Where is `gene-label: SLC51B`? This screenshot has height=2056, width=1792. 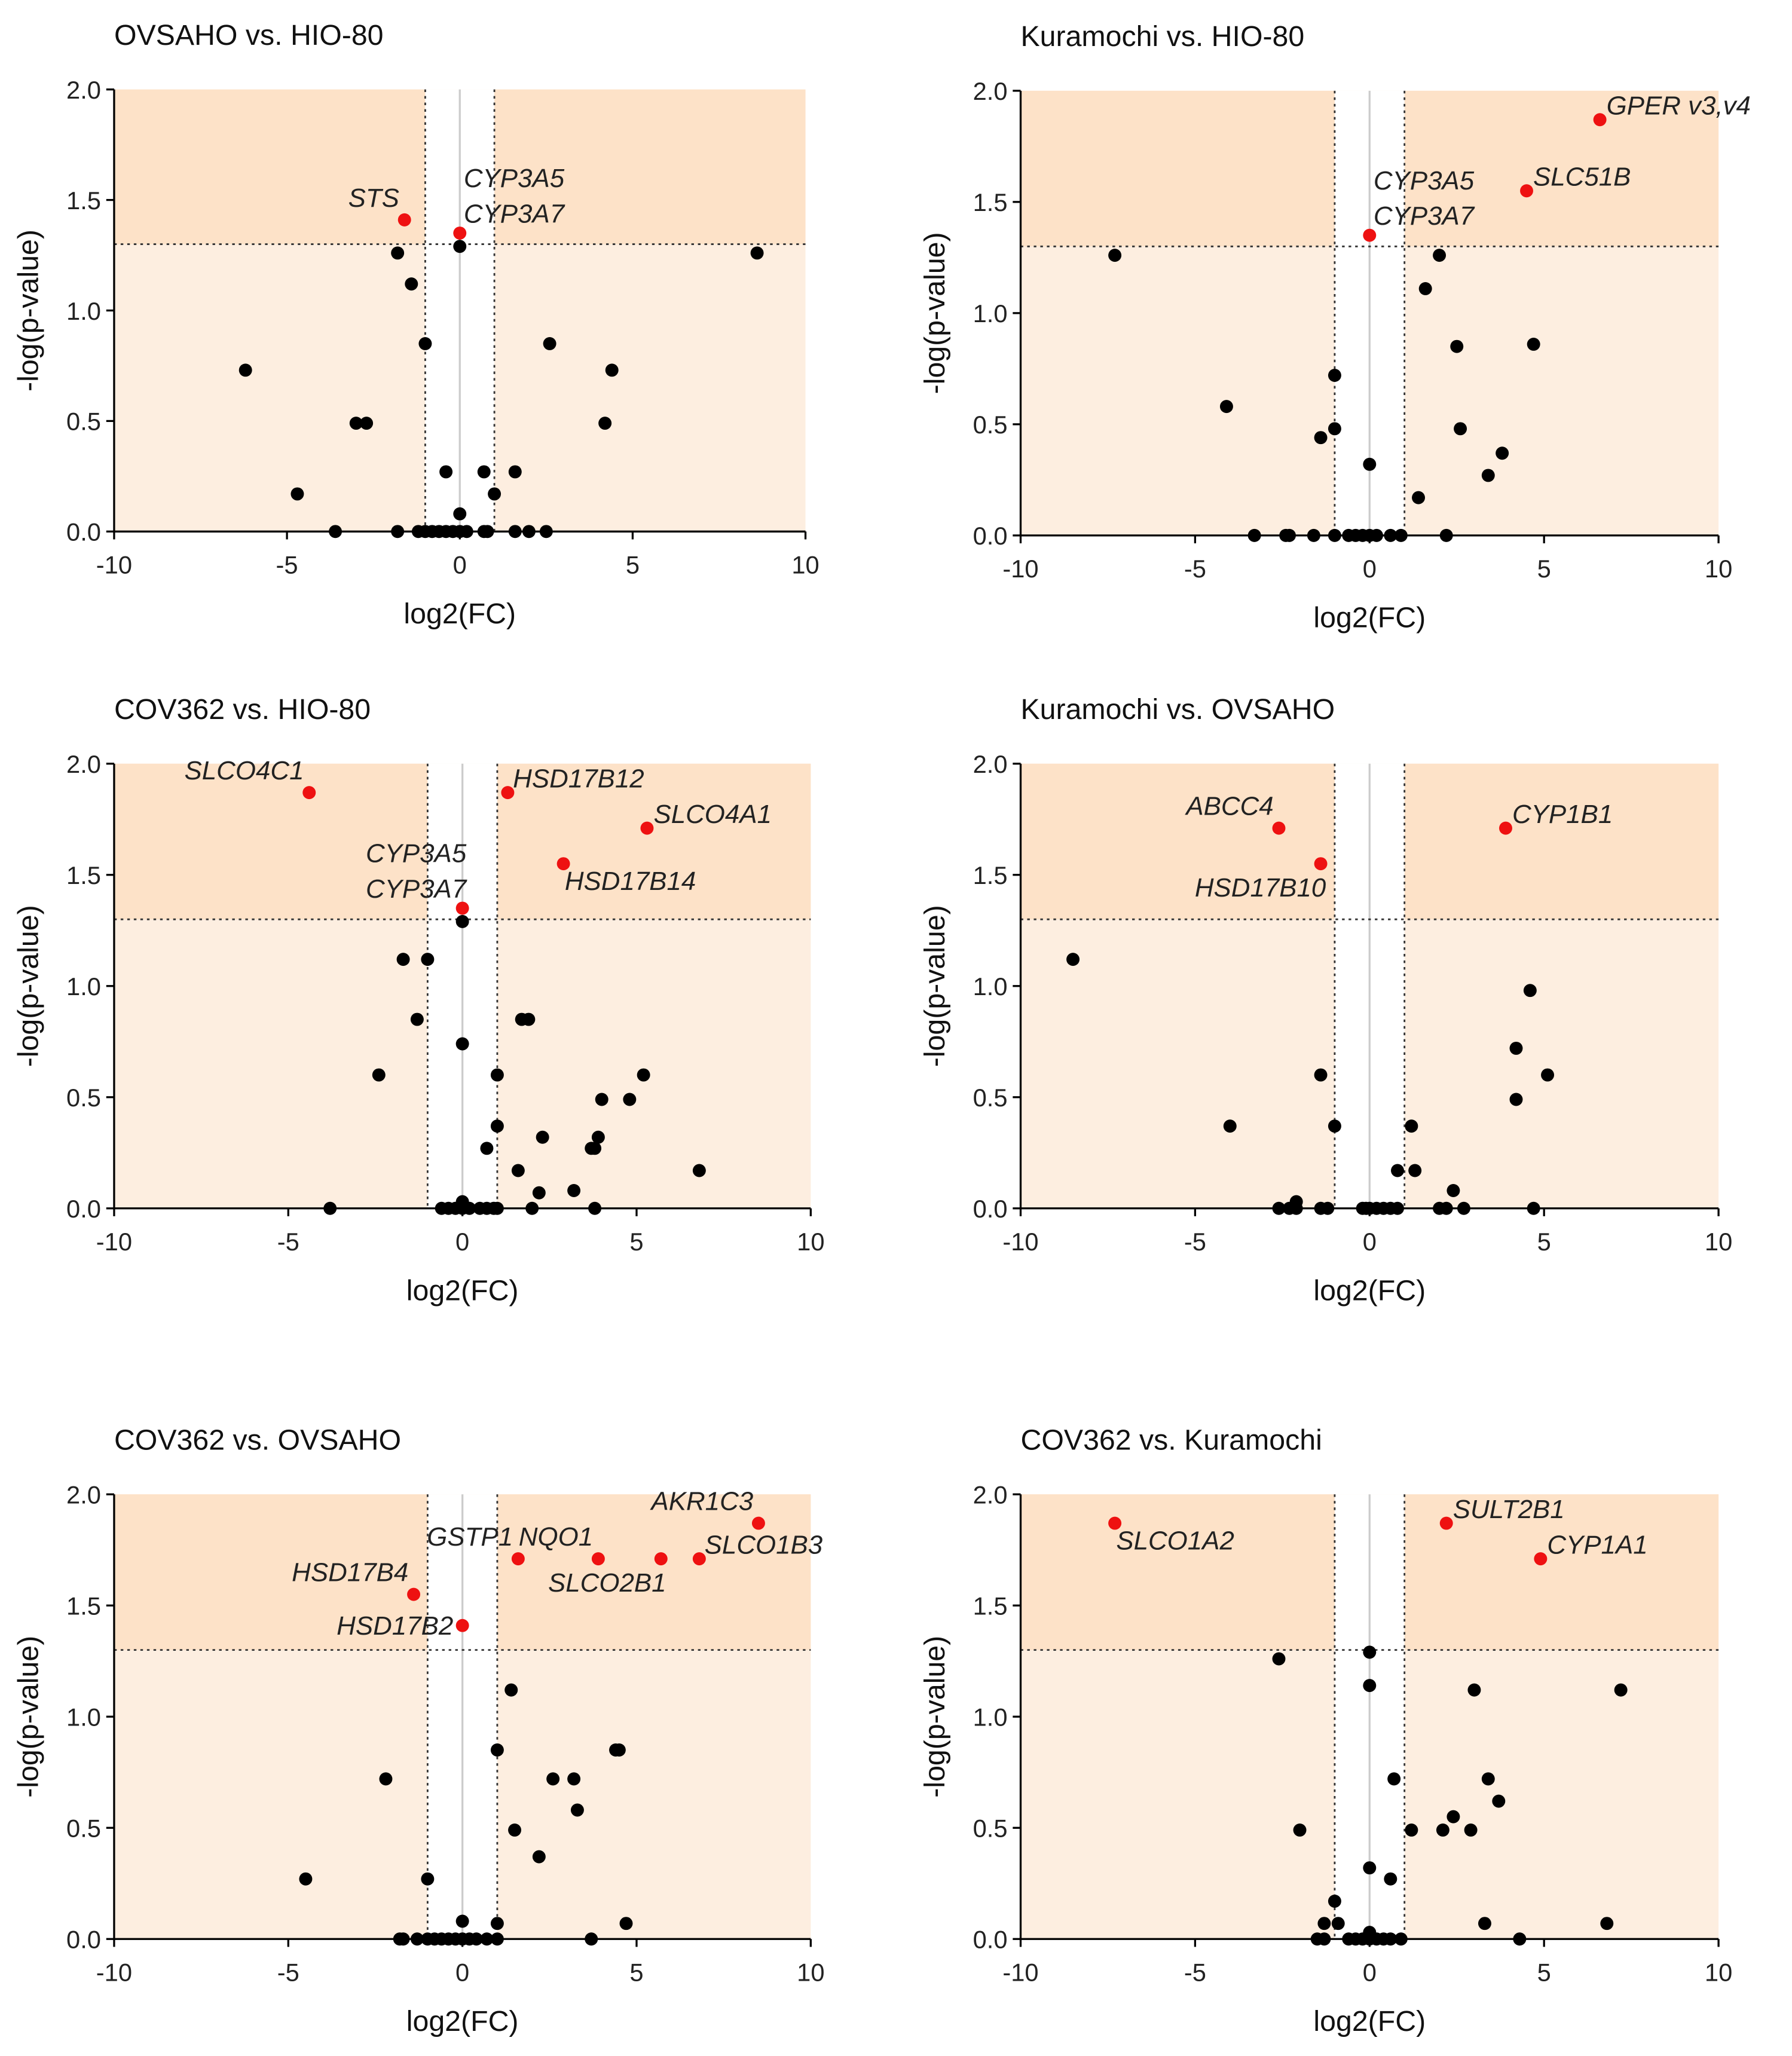
gene-label: SLC51B is located at coordinates (1582, 176).